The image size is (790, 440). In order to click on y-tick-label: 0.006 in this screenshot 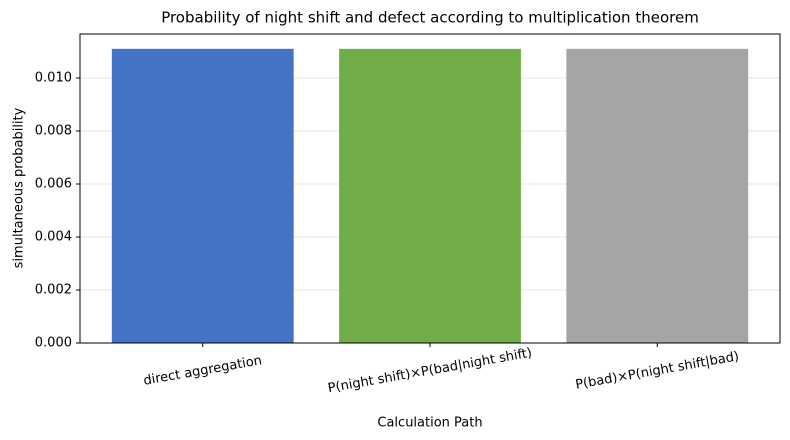, I will do `click(53, 183)`.